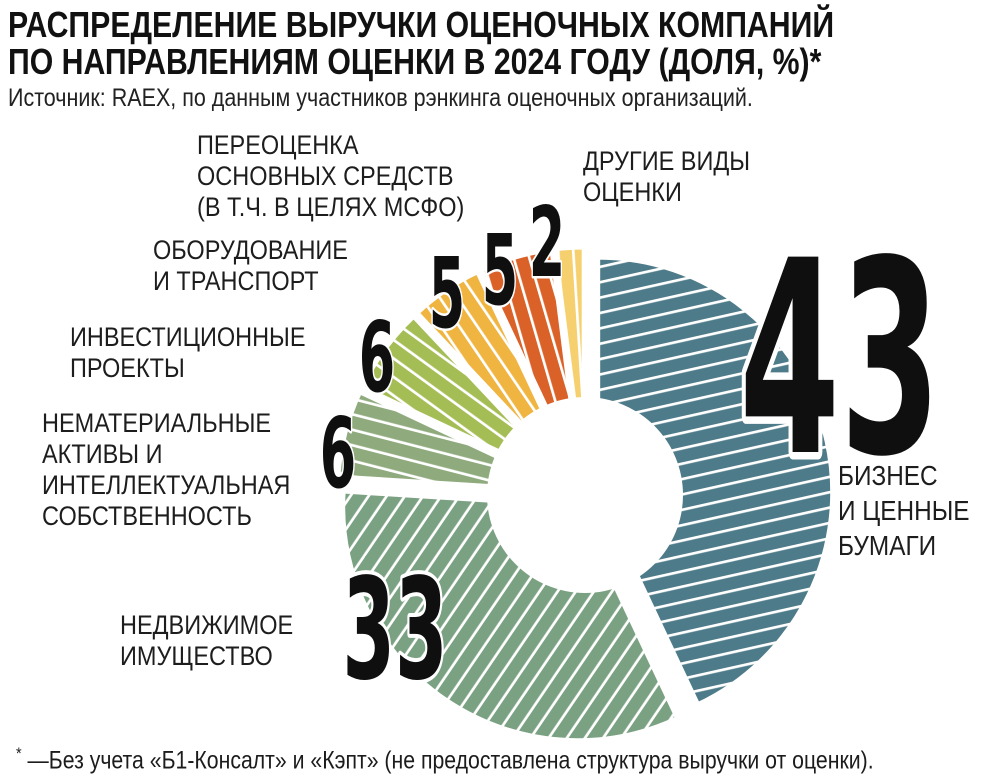 Image resolution: width=1000 pixels, height=779 pixels. I want to click on label-other: ДРУГИЕ ВИДЫ ОЦЕНКИ, so click(666, 177).